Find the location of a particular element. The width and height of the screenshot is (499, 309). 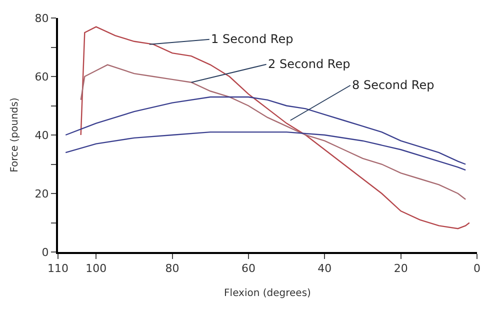

annotation: 8 Second Rep is located at coordinates (393, 85).